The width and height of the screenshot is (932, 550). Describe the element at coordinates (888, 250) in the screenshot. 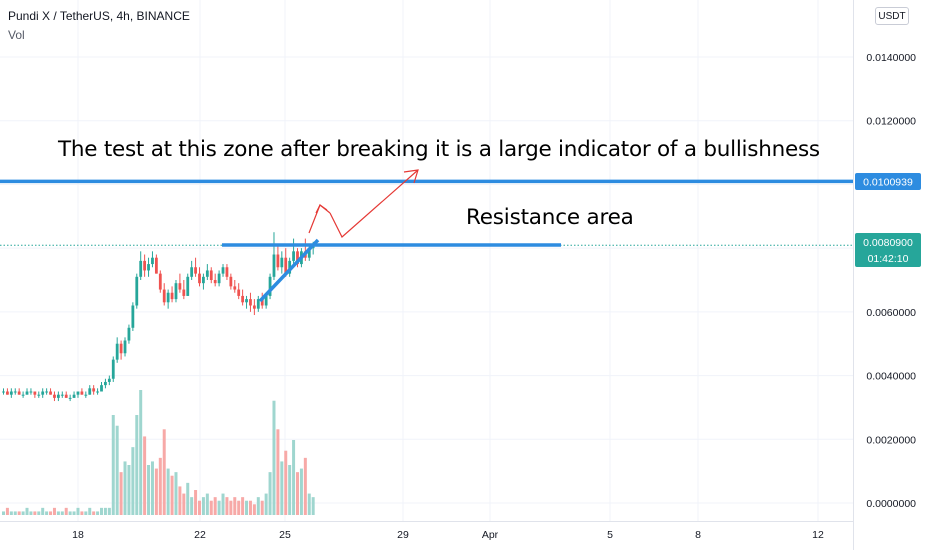

I see `last-price-tag: 0.0080900 01:42:10` at that location.